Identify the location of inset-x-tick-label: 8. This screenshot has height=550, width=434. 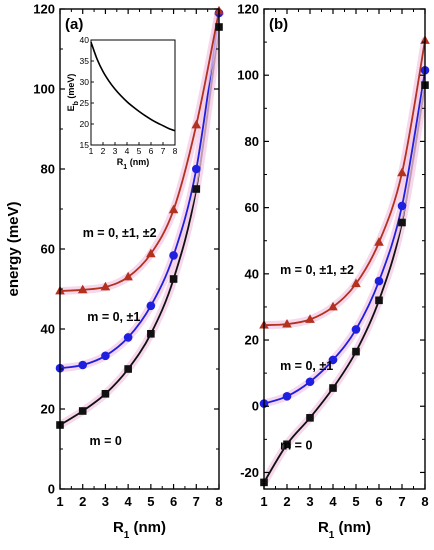
(175, 151).